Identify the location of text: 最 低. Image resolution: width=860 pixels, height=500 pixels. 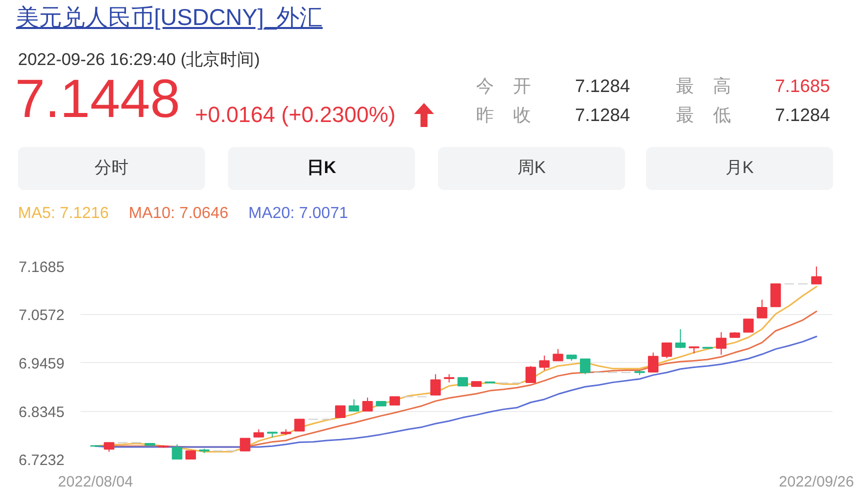
(704, 115).